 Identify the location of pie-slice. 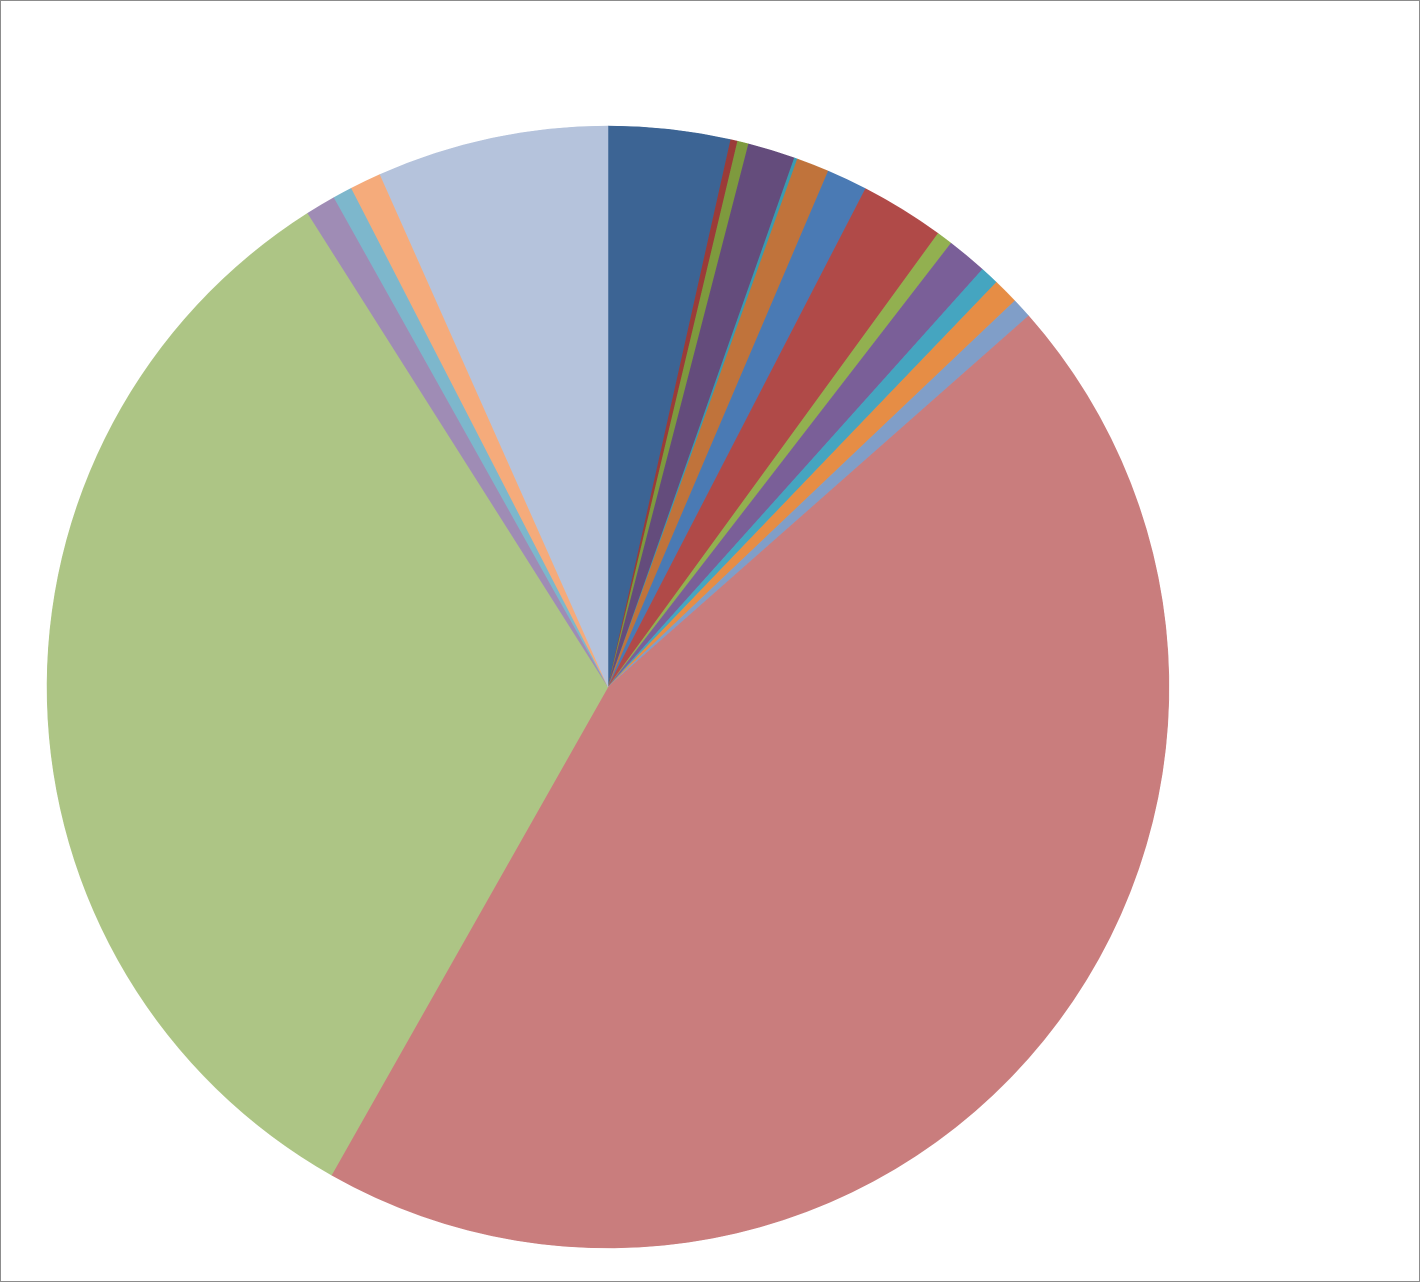
(494, 406).